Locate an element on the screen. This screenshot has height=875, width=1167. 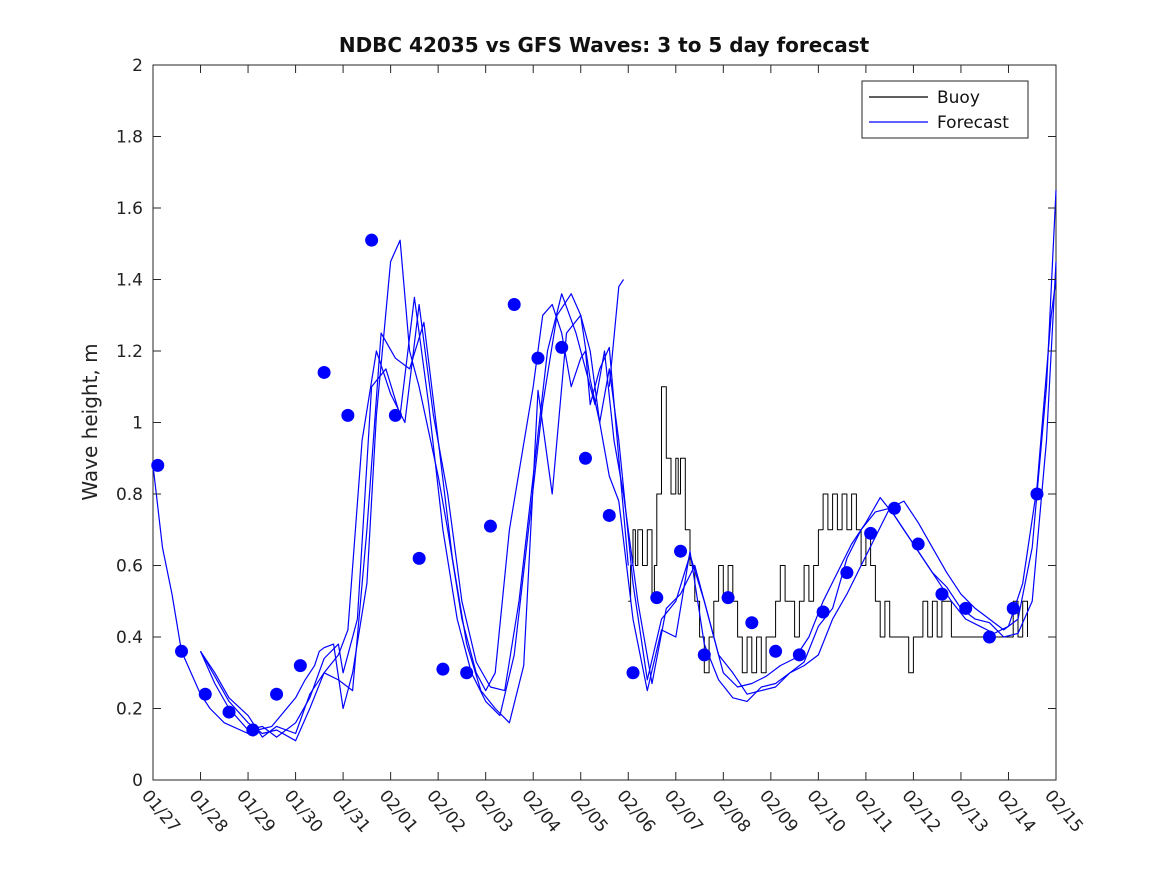
y-axis-label: Wave height, m is located at coordinates (90, 421).